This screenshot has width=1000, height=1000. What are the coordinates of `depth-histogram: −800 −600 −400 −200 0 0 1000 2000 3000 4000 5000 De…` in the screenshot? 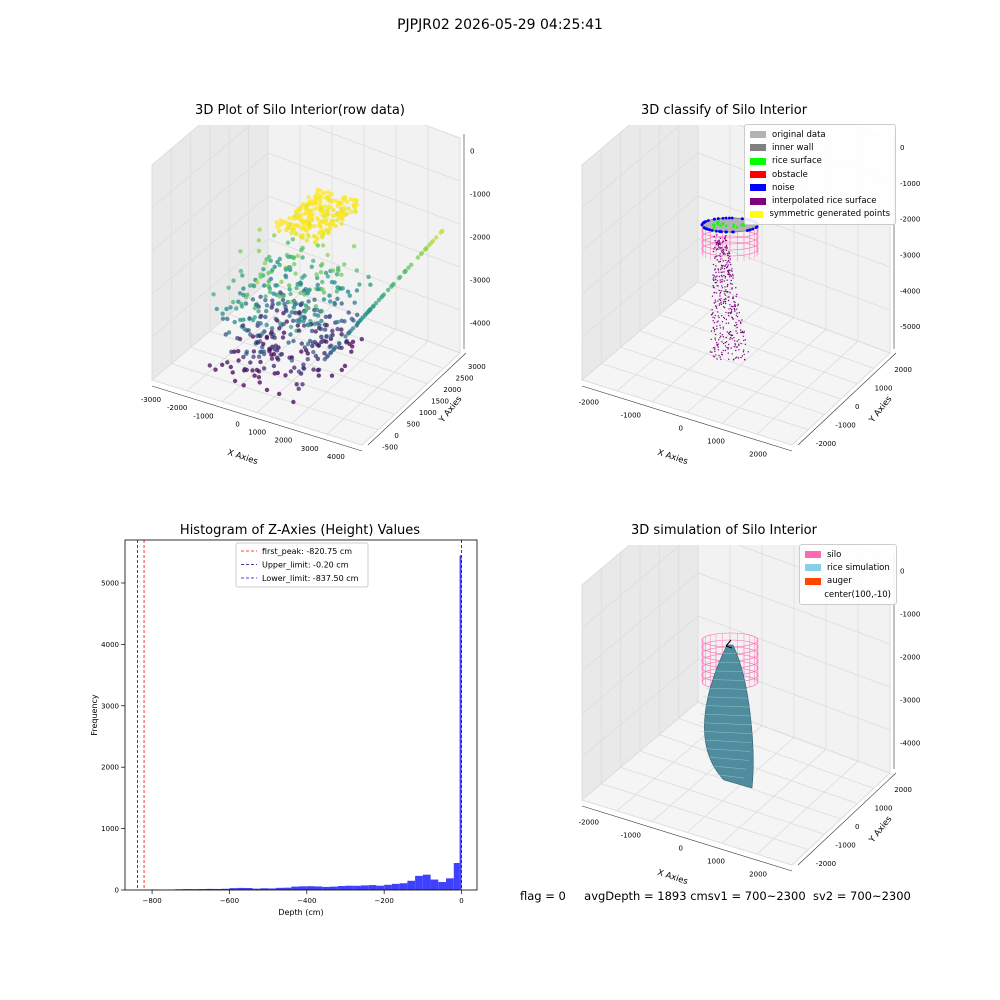 It's located at (284, 728).